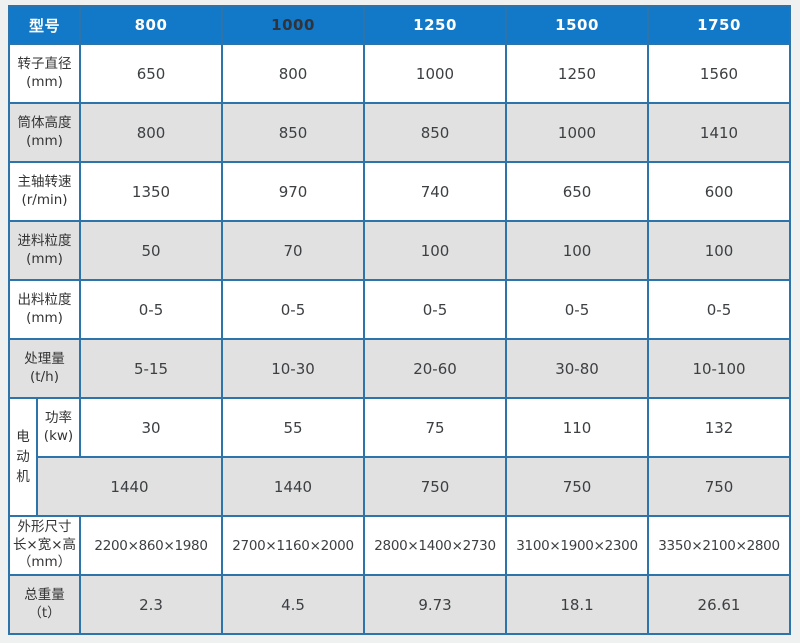  Describe the element at coordinates (44, 545) in the screenshot. I see `row-label: 外形尺寸 长×宽×高 （mm）` at that location.